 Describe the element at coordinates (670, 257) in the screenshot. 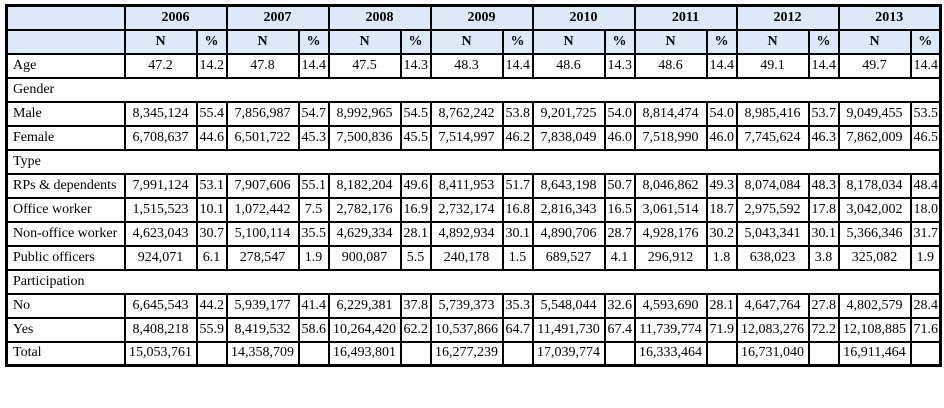

I see `data-cell-n: 296,912` at that location.